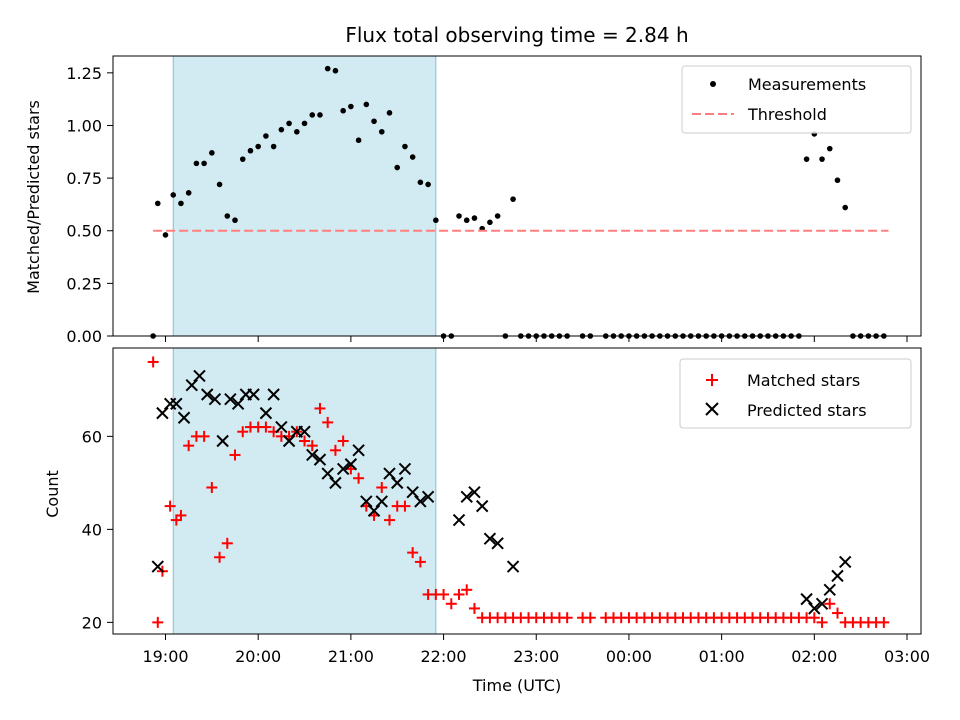 This screenshot has width=960, height=720. What do you see at coordinates (807, 84) in the screenshot?
I see `legend-label-measurements: Measurements` at bounding box center [807, 84].